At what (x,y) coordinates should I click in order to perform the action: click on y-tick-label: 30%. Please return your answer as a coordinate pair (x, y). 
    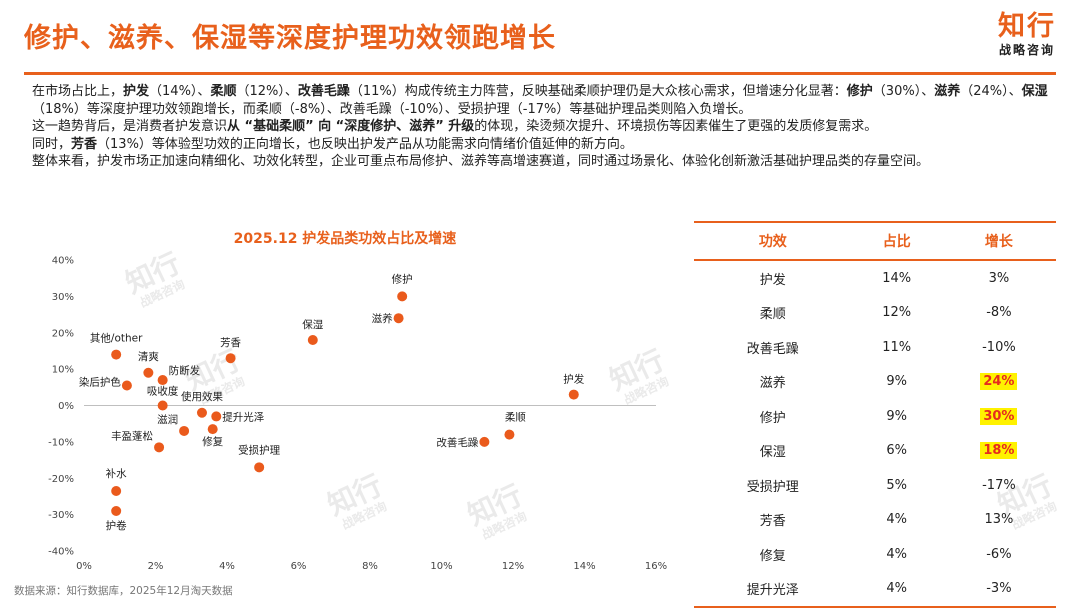
    Looking at the image, I should click on (63, 297).